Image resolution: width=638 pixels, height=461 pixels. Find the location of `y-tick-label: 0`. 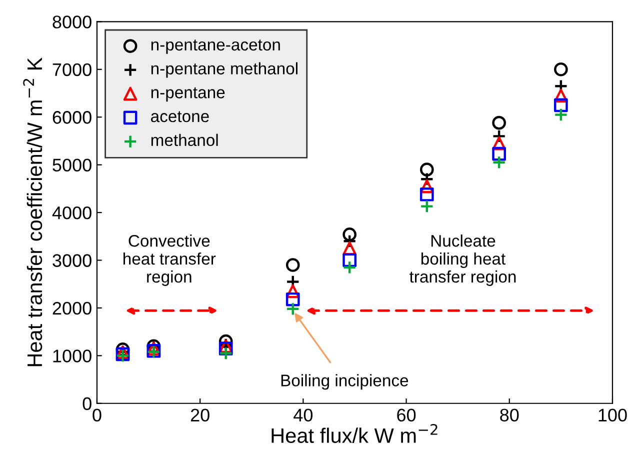

y-tick-label: 0 is located at coordinates (87, 403).